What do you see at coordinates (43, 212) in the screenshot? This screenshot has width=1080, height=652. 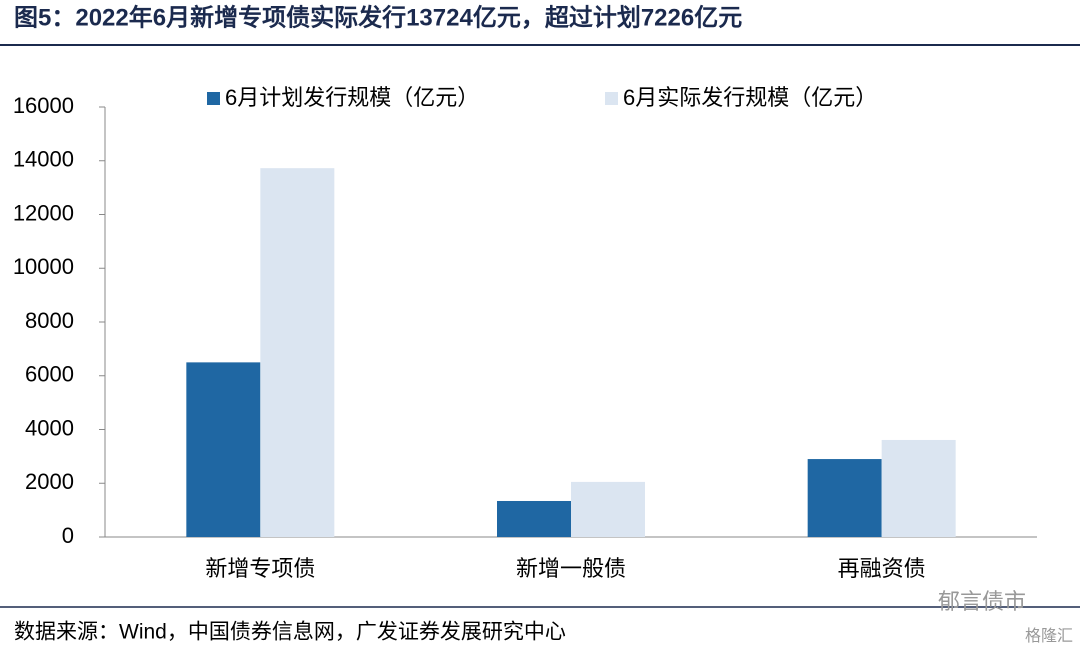 I see `y-tick-label: 12000` at bounding box center [43, 212].